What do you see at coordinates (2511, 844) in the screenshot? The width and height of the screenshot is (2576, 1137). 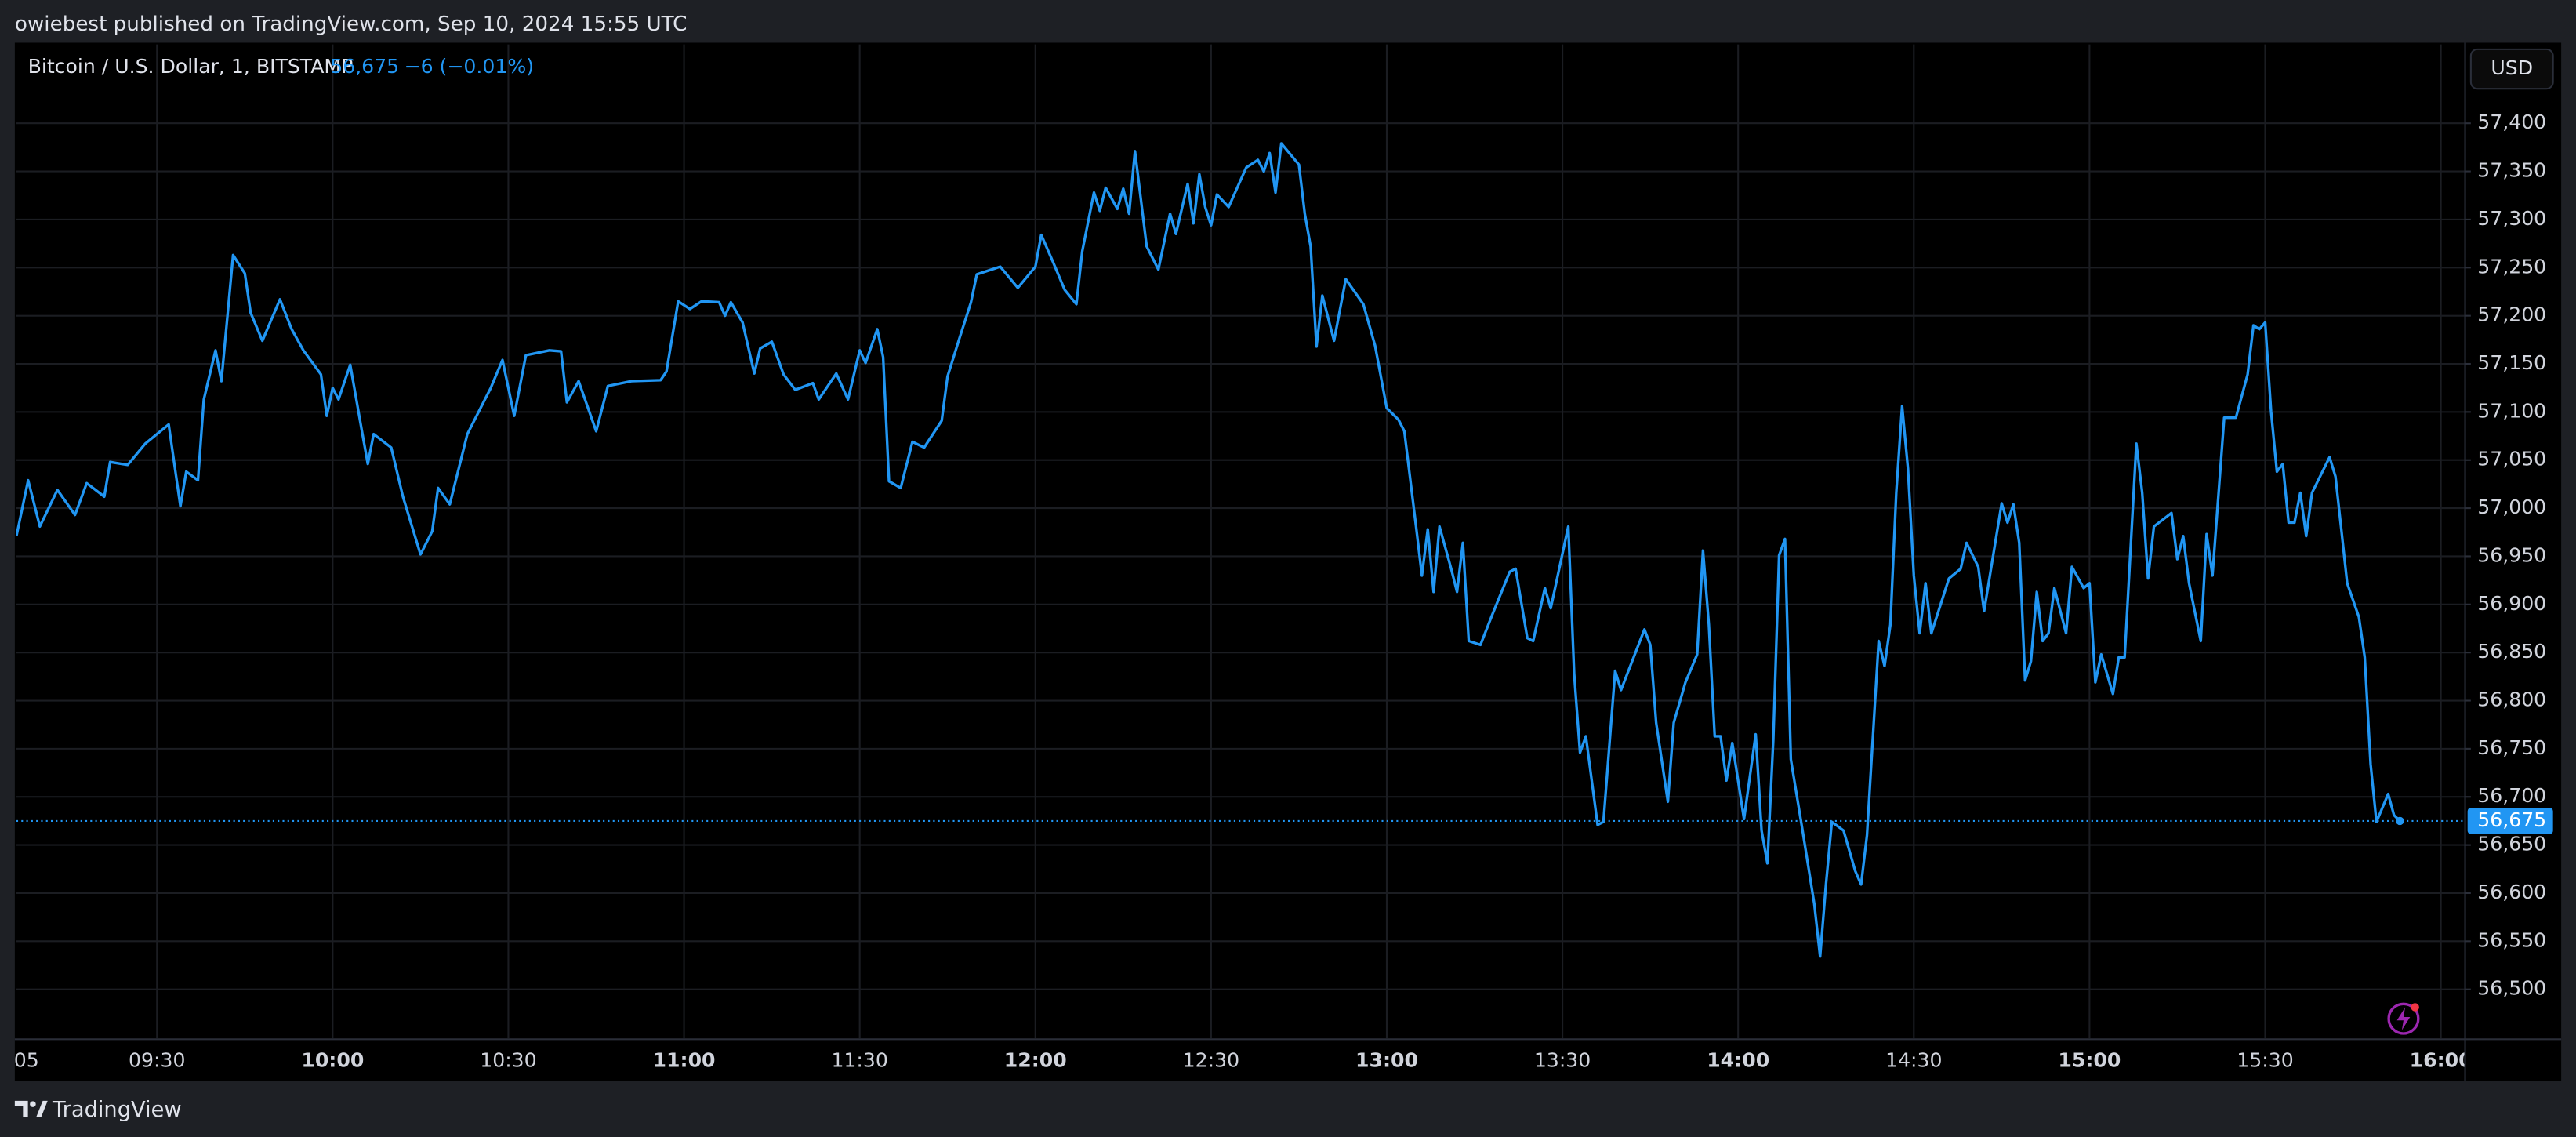 I see `y-tick-label: 56,650` at bounding box center [2511, 844].